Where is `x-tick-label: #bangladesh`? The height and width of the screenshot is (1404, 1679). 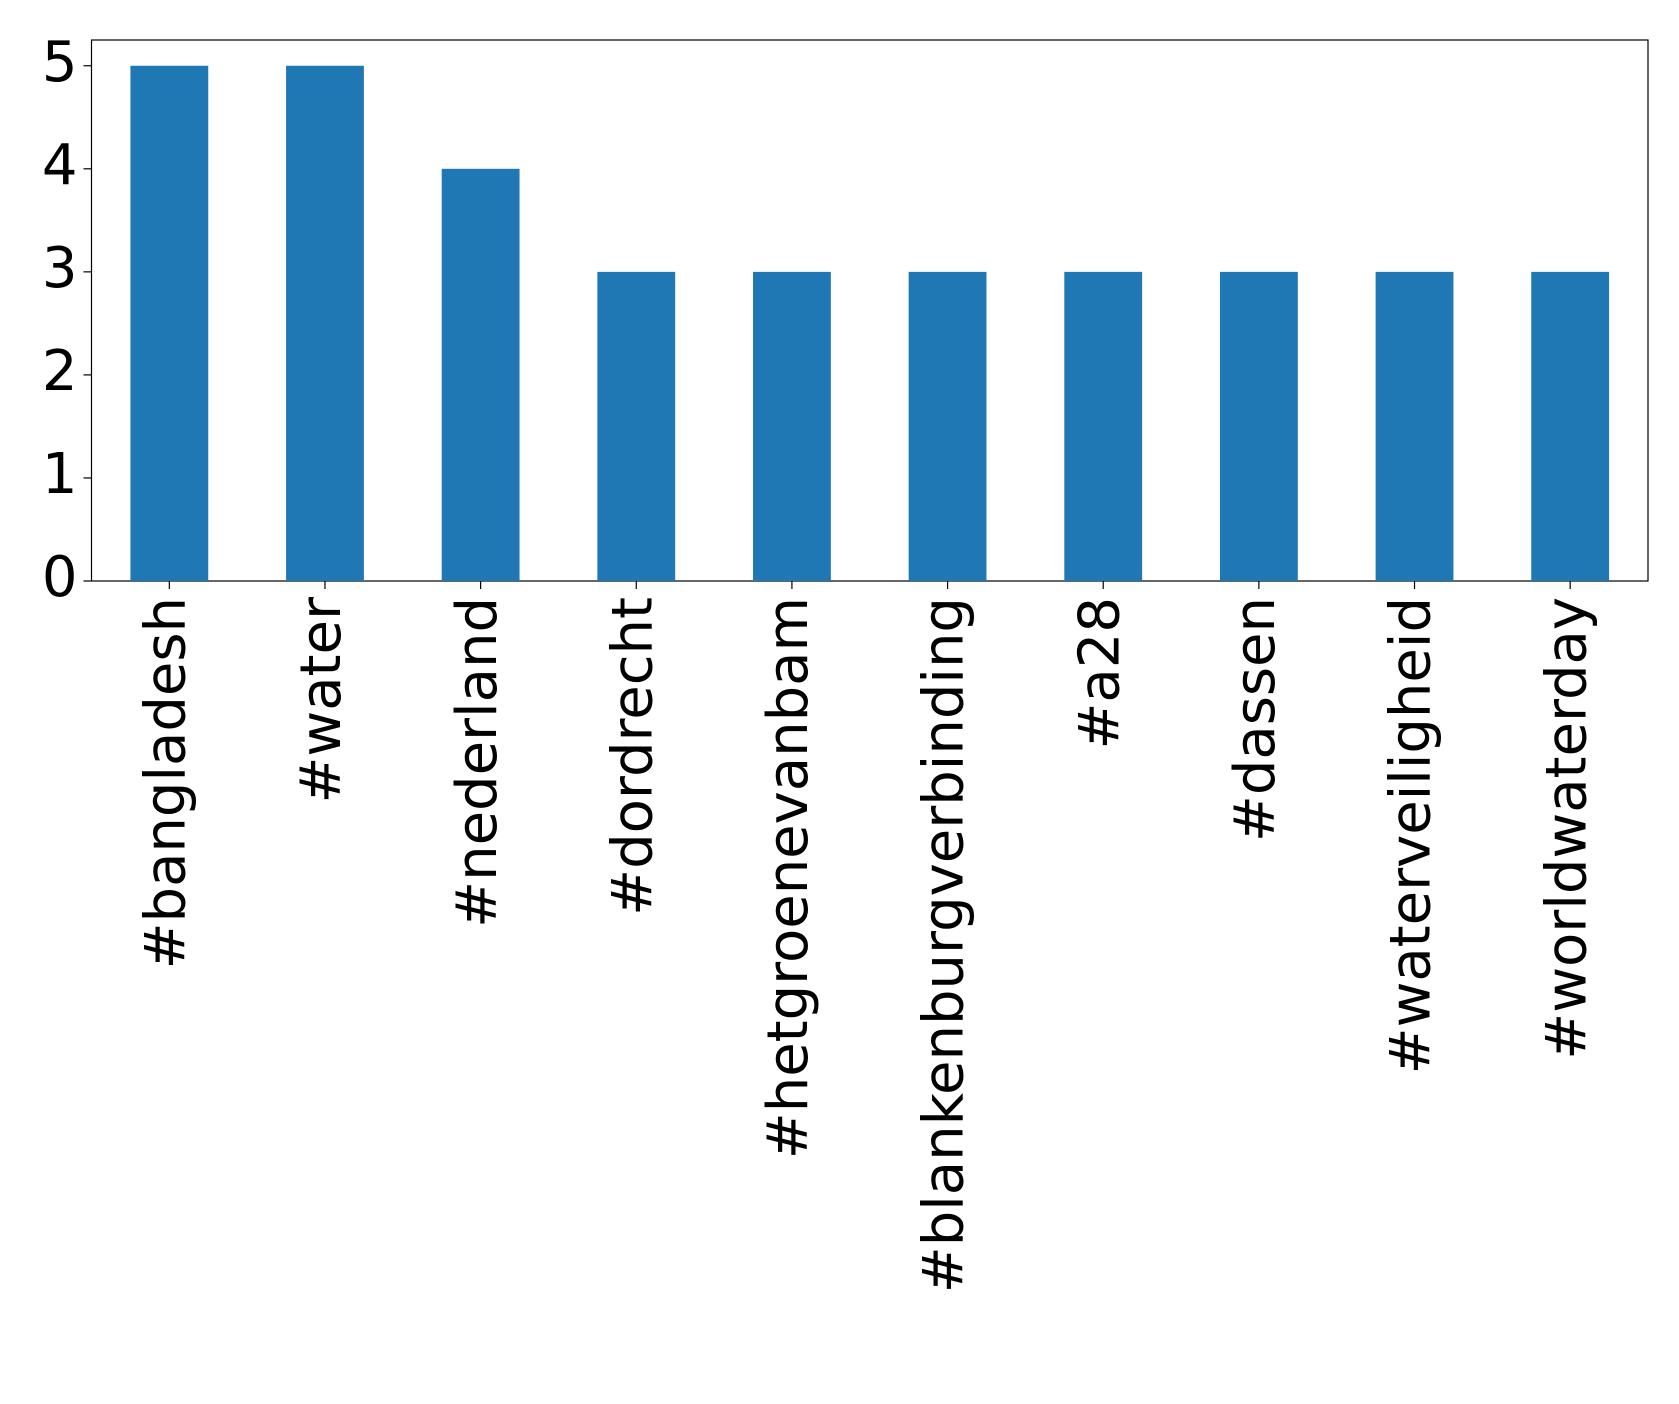 x-tick-label: #bangladesh is located at coordinates (165, 783).